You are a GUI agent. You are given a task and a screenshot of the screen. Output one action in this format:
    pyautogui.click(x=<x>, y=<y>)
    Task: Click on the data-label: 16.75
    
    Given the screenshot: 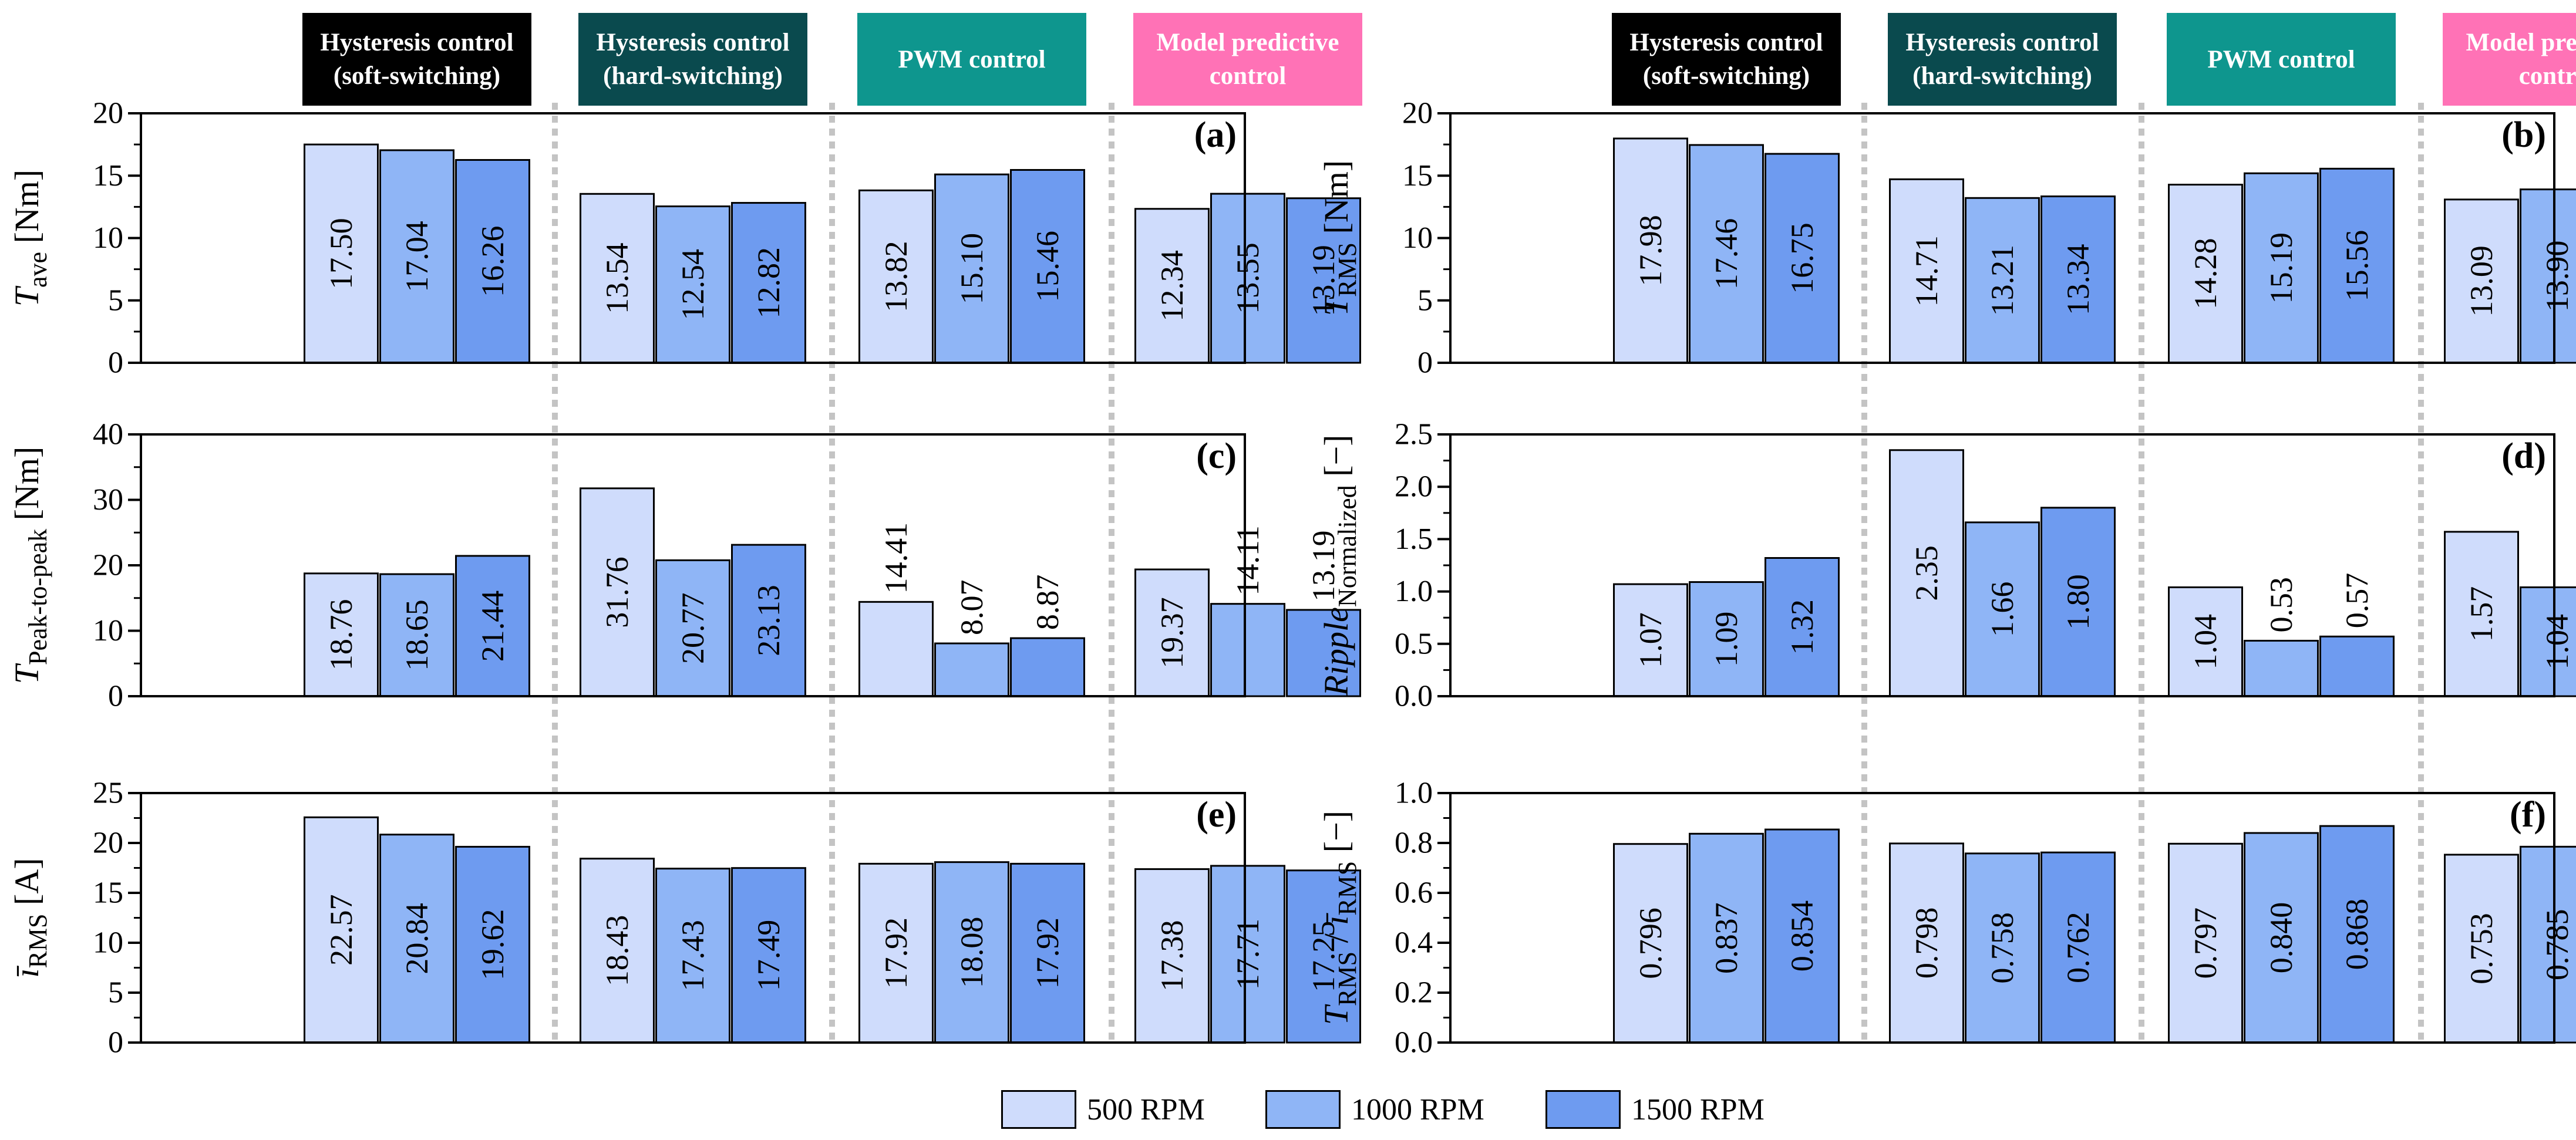 What is the action you would take?
    pyautogui.click(x=1802, y=258)
    